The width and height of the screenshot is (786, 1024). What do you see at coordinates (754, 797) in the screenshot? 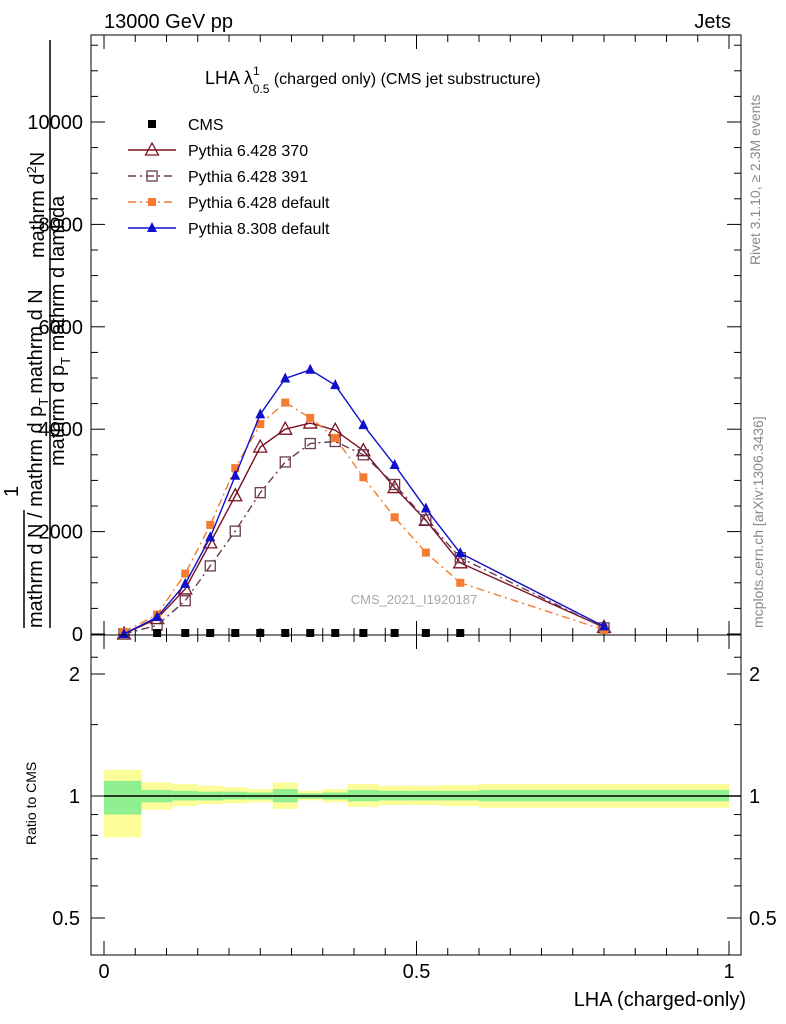
I see `ratio-y-tick-label-right: 1` at bounding box center [754, 797].